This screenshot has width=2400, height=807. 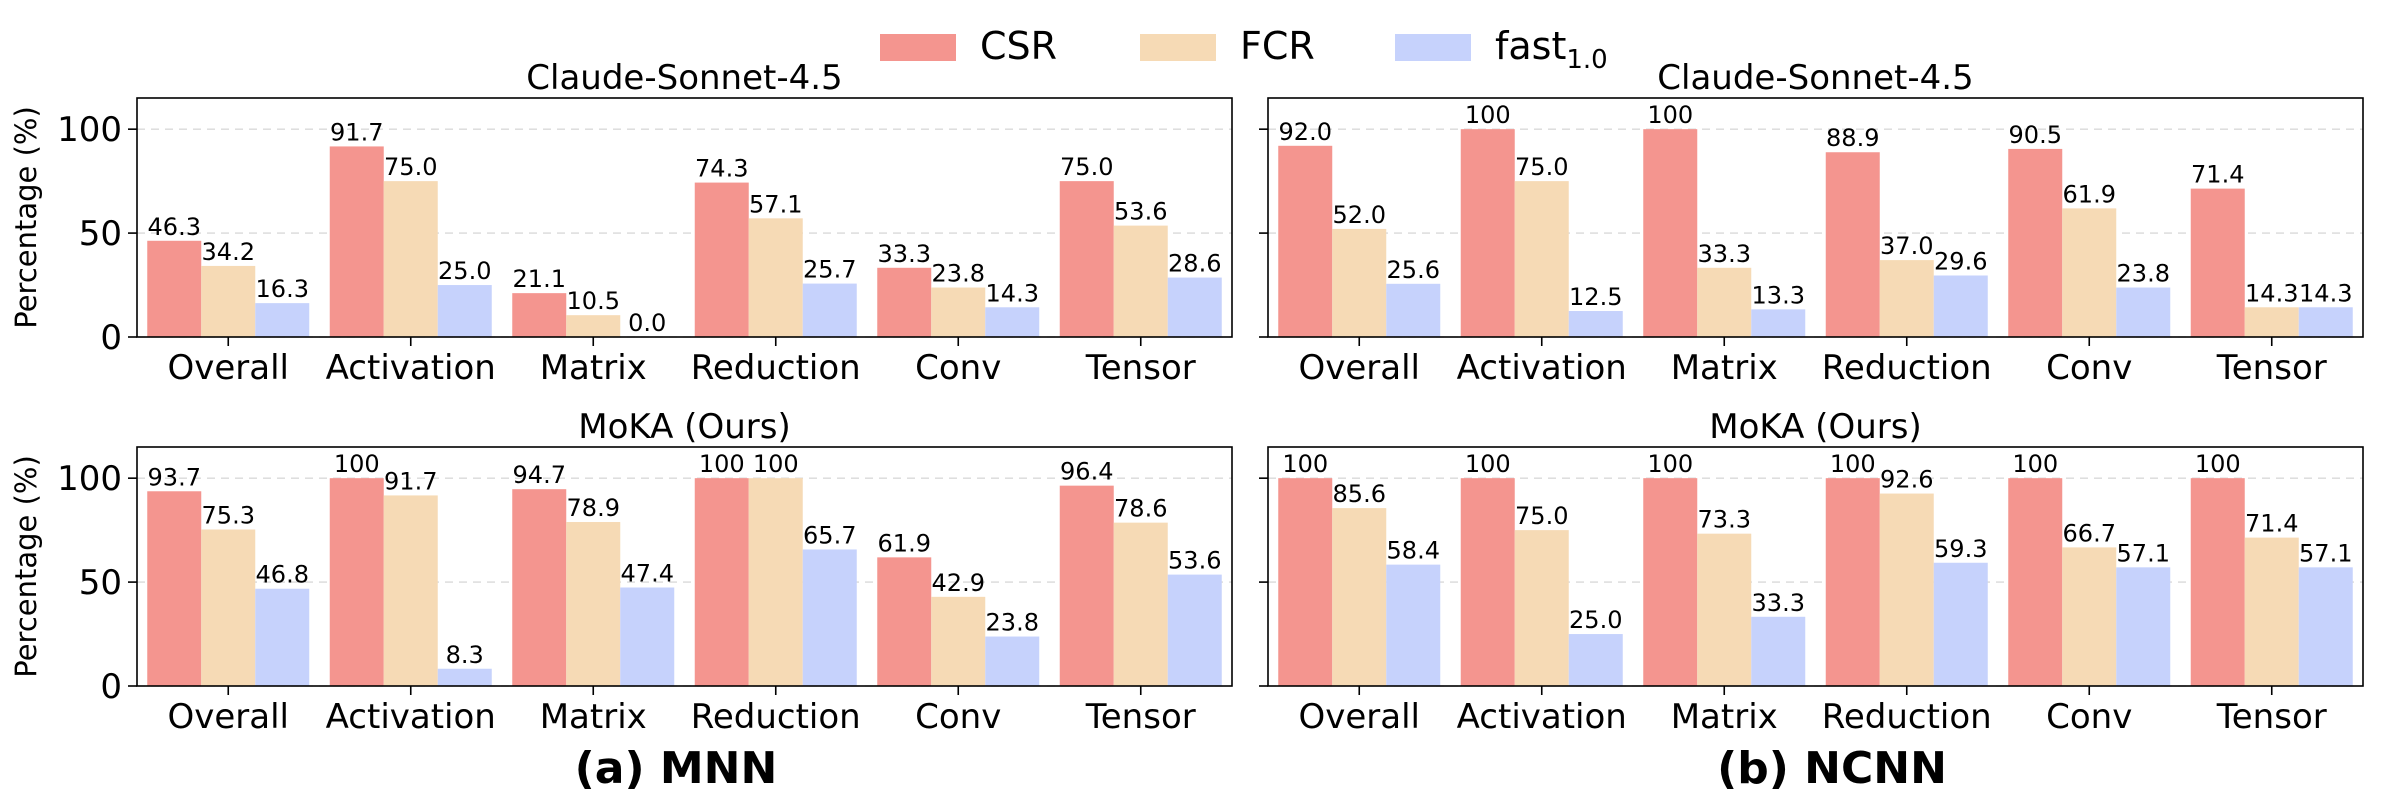 I want to click on legend-label-fast1-0: fast1.0, so click(x=1551, y=49).